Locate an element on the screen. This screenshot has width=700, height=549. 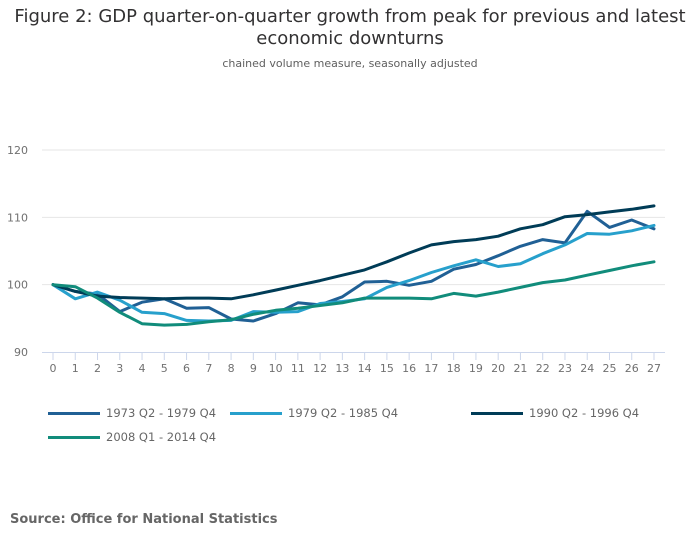
x-tick-label: 10 is located at coordinates (276, 368).